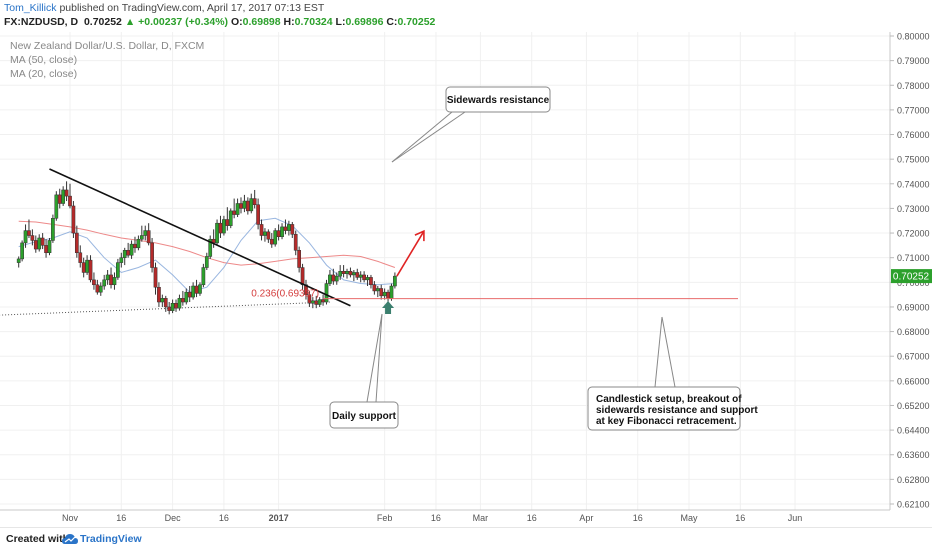 The image size is (932, 551). Describe the element at coordinates (432, 518) in the screenshot. I see `time-axis: Nov 16 Dec 16 2017 Feb 16 Mar 16 Apr 16 May 16 Jun` at that location.